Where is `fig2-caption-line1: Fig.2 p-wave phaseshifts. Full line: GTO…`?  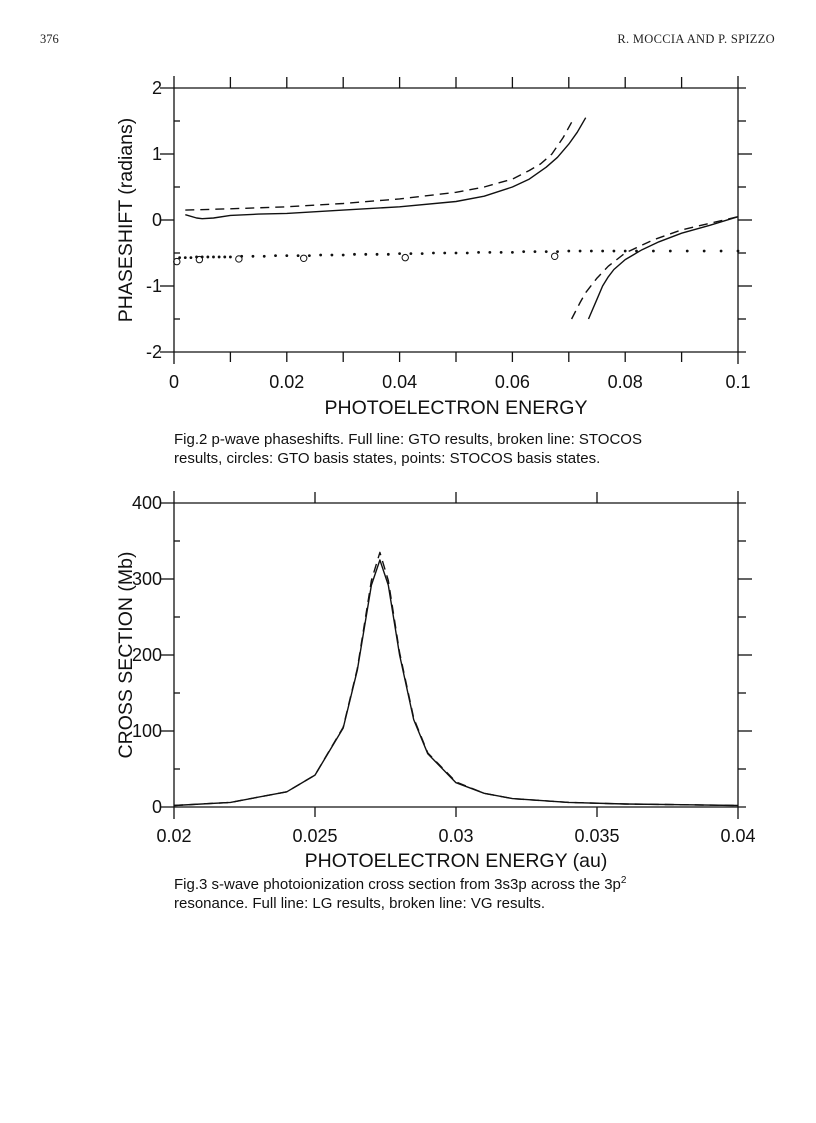
fig2-caption-line1: Fig.2 p-wave phaseshifts. Full line: GTO… is located at coordinates (408, 439).